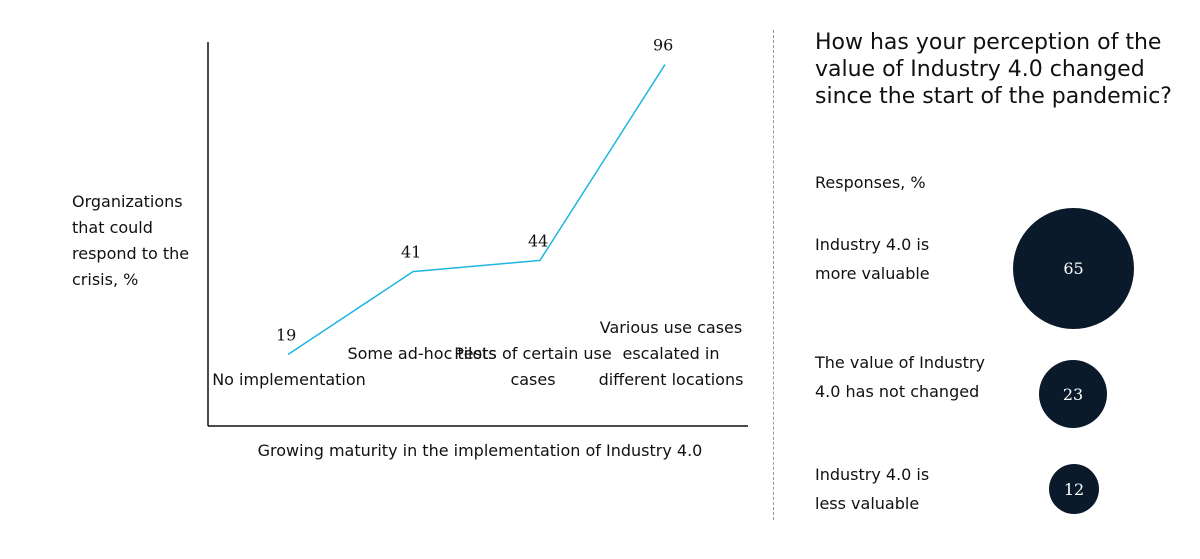 Image resolution: width=1200 pixels, height=559 pixels. I want to click on data-label-3: 44, so click(538, 240).